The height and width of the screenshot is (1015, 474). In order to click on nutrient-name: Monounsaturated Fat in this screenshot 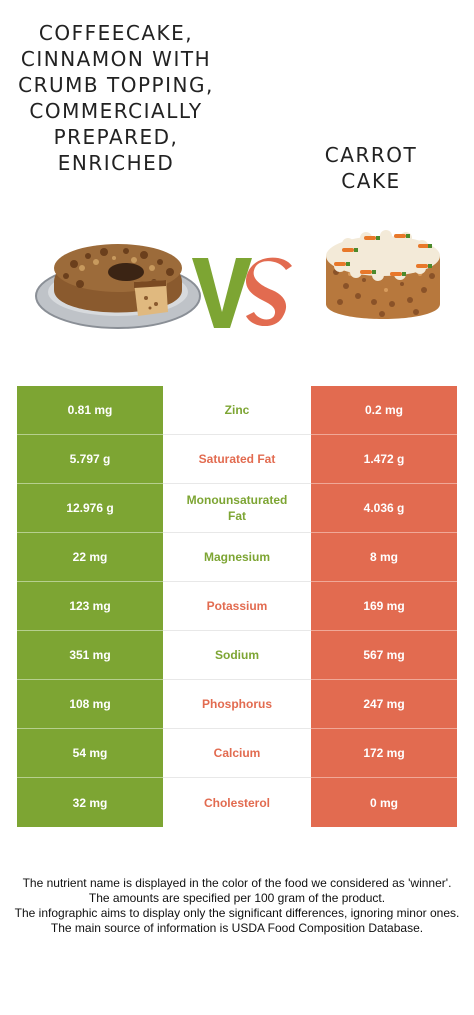, I will do `click(237, 508)`.